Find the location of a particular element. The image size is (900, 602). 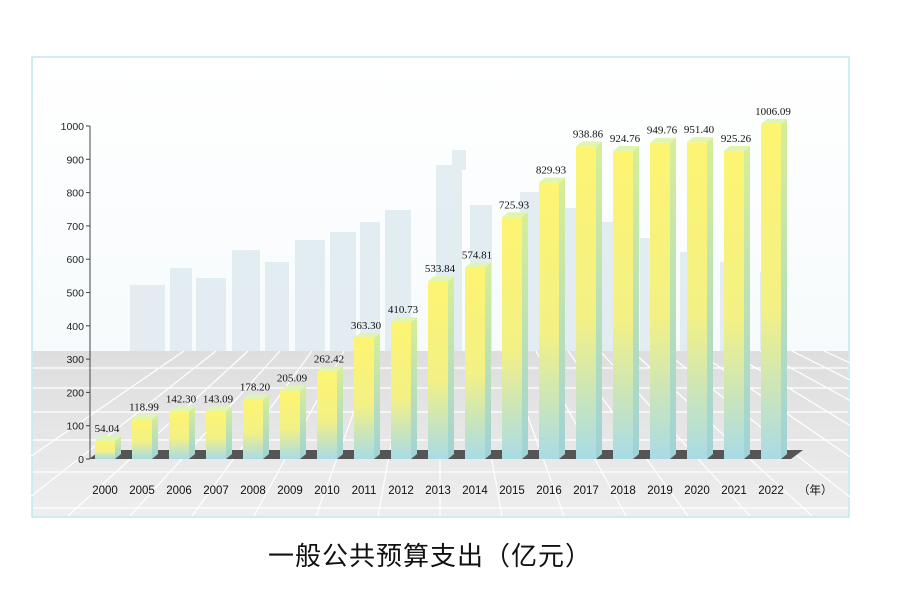

bar-value-label: 951.40 is located at coordinates (699, 130).